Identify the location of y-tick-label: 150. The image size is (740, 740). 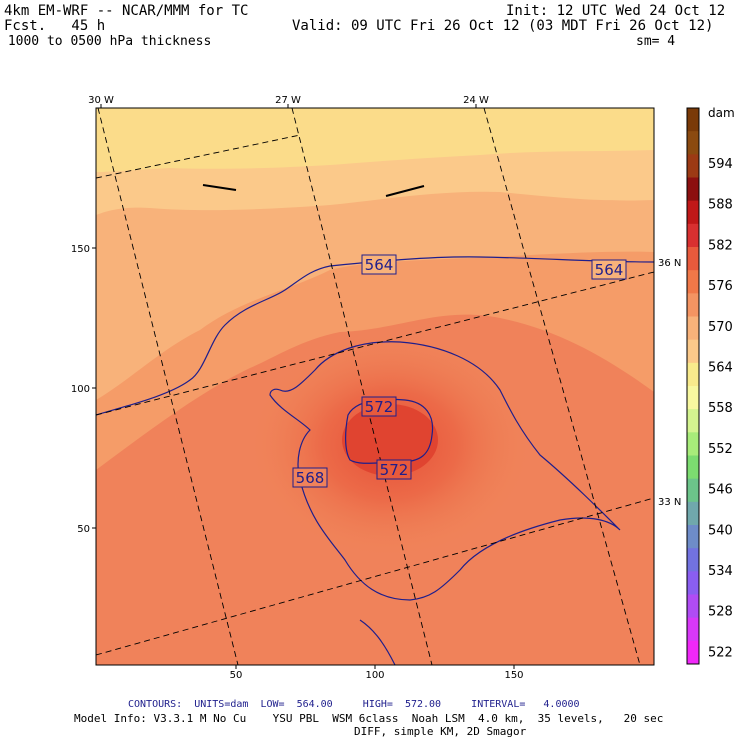
(80, 249).